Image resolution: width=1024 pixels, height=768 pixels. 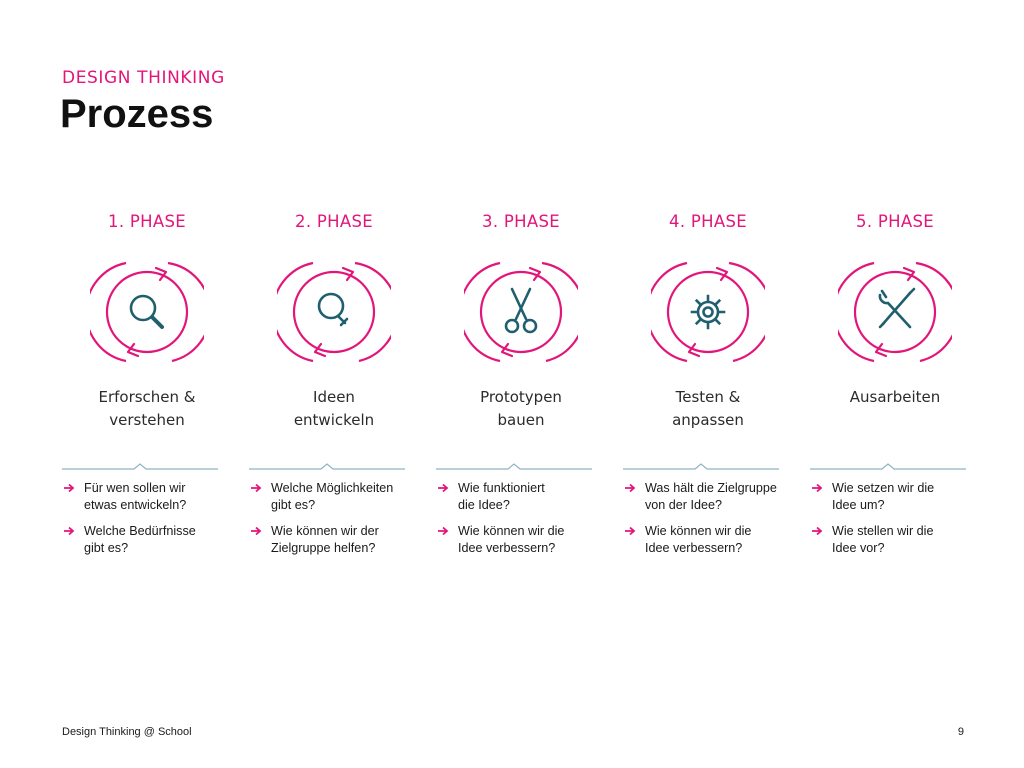 I want to click on question-item: Wie stellen wir die Idee vor?, so click(x=899, y=540).